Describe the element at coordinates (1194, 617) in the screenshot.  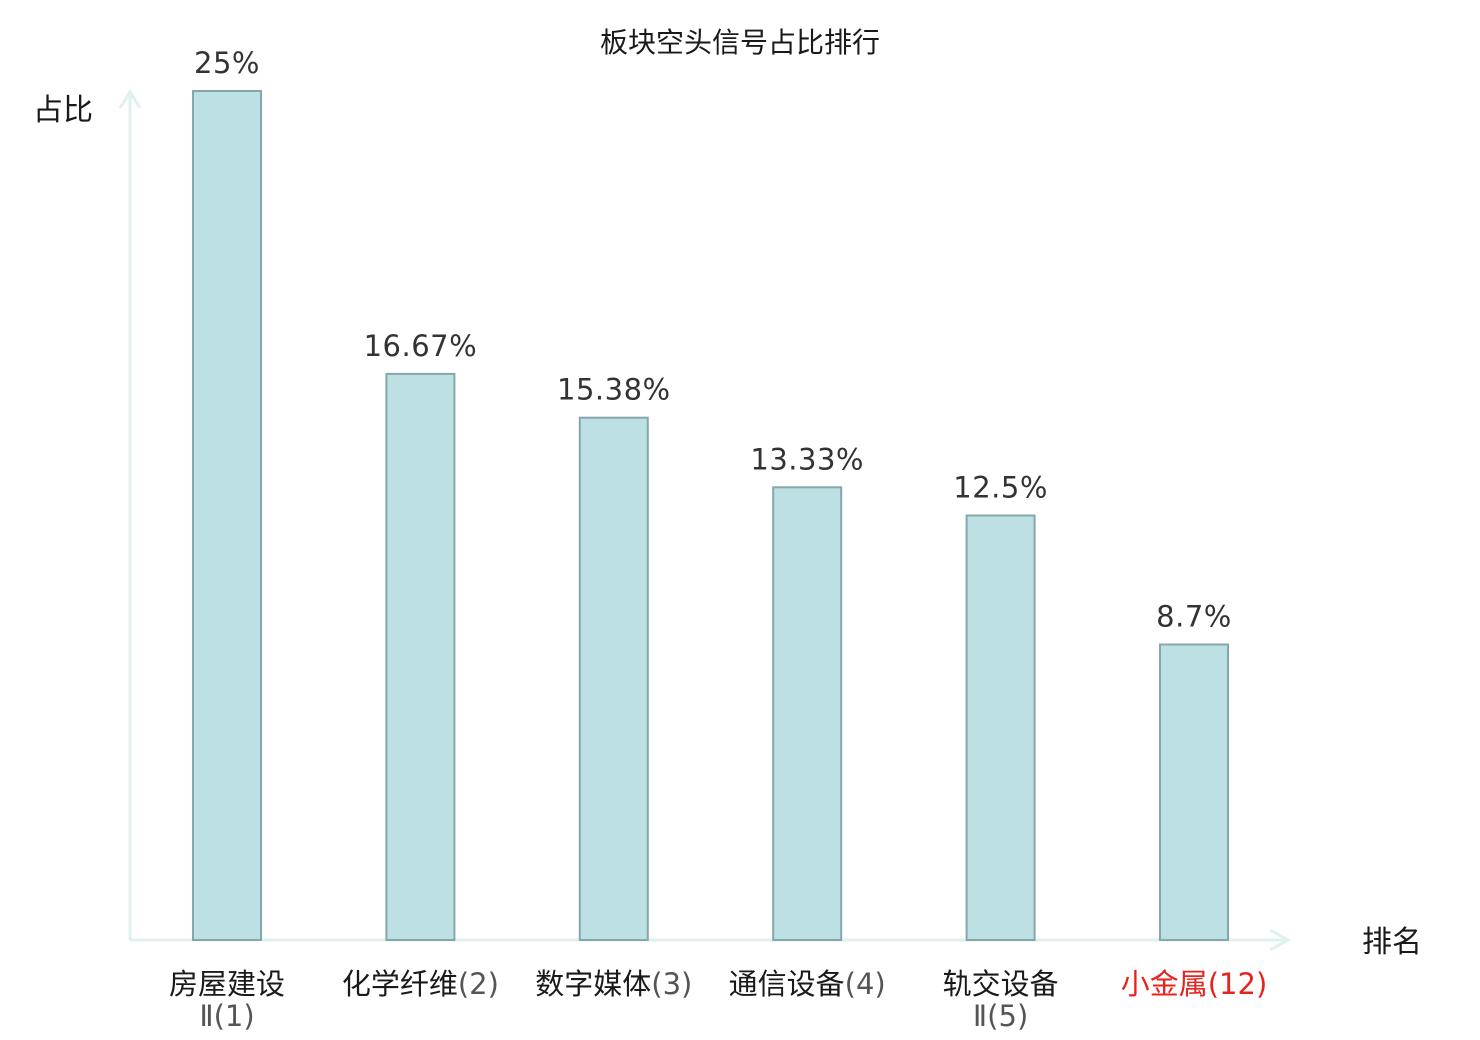
I see `bar-value-label: 8.7%` at that location.